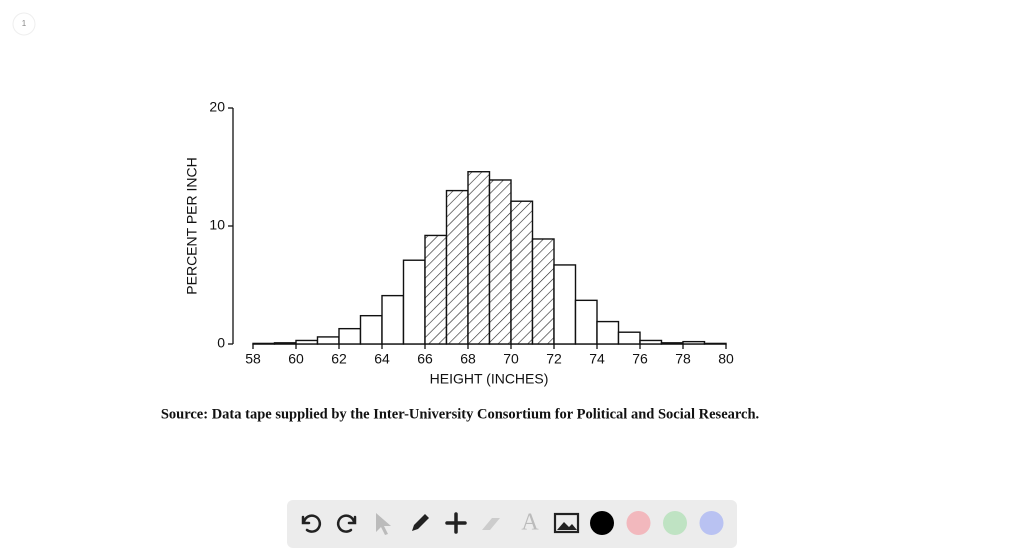 This screenshot has height=559, width=1024. What do you see at coordinates (420, 522) in the screenshot?
I see `pen-tool` at bounding box center [420, 522].